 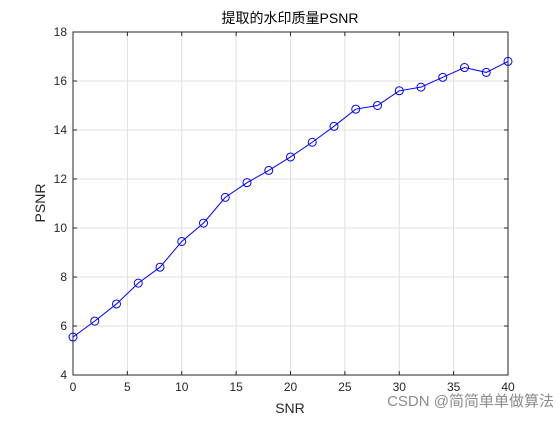 I want to click on watermark-text: CSDN @简简单单做算法, so click(x=470, y=401).